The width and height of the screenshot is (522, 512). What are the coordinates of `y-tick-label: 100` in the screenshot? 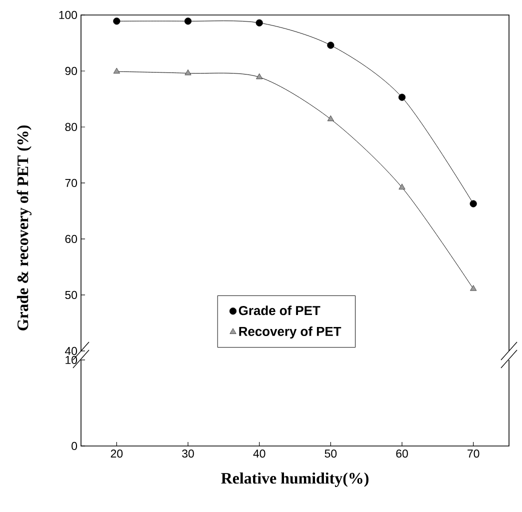 It's located at (68, 15).